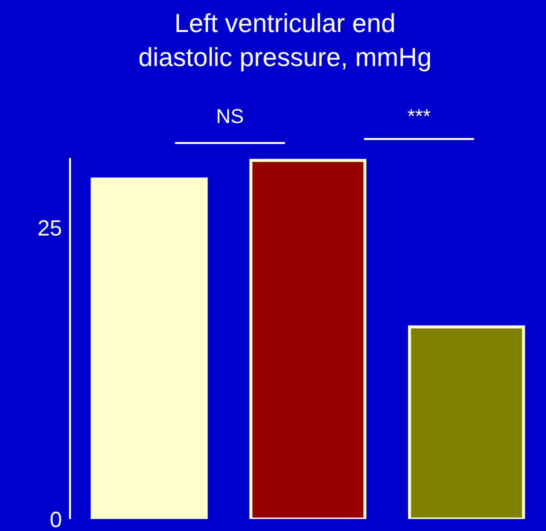  I want to click on y-tick-label: 25, so click(50, 228).